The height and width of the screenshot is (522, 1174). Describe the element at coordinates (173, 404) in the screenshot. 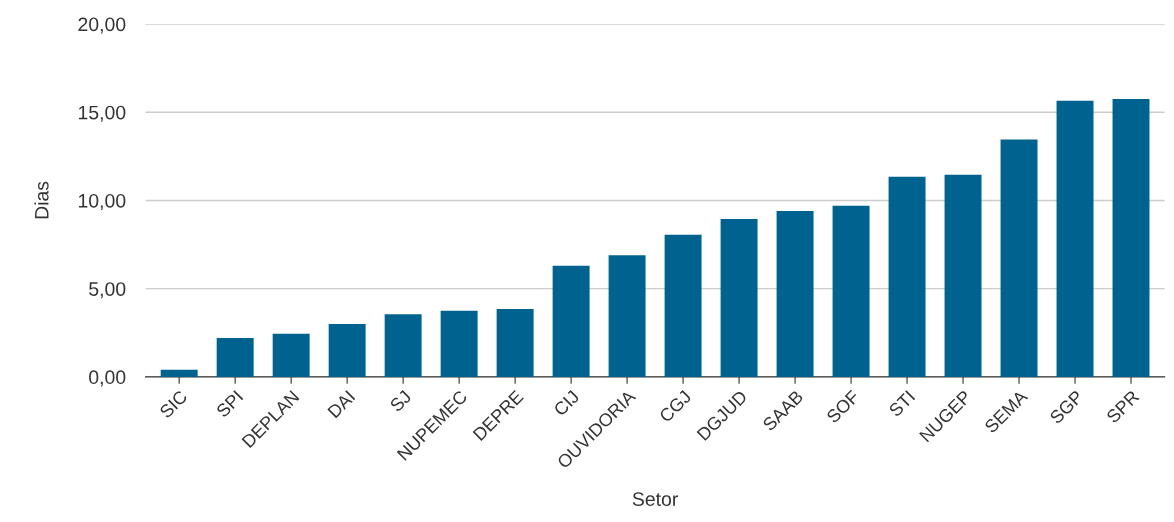

I see `x-tick-label: SIC` at that location.